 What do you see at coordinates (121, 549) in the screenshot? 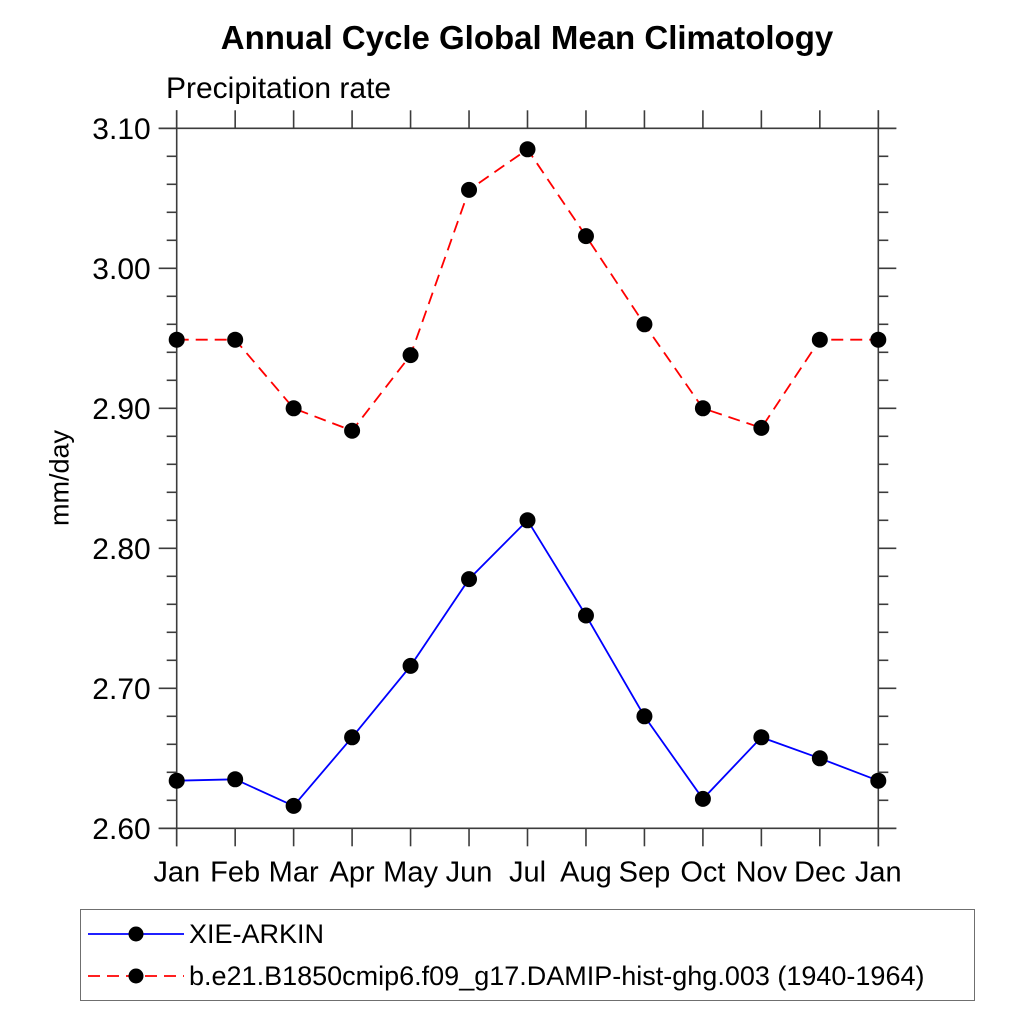
I see `svg-text: 2.80` at bounding box center [121, 549].